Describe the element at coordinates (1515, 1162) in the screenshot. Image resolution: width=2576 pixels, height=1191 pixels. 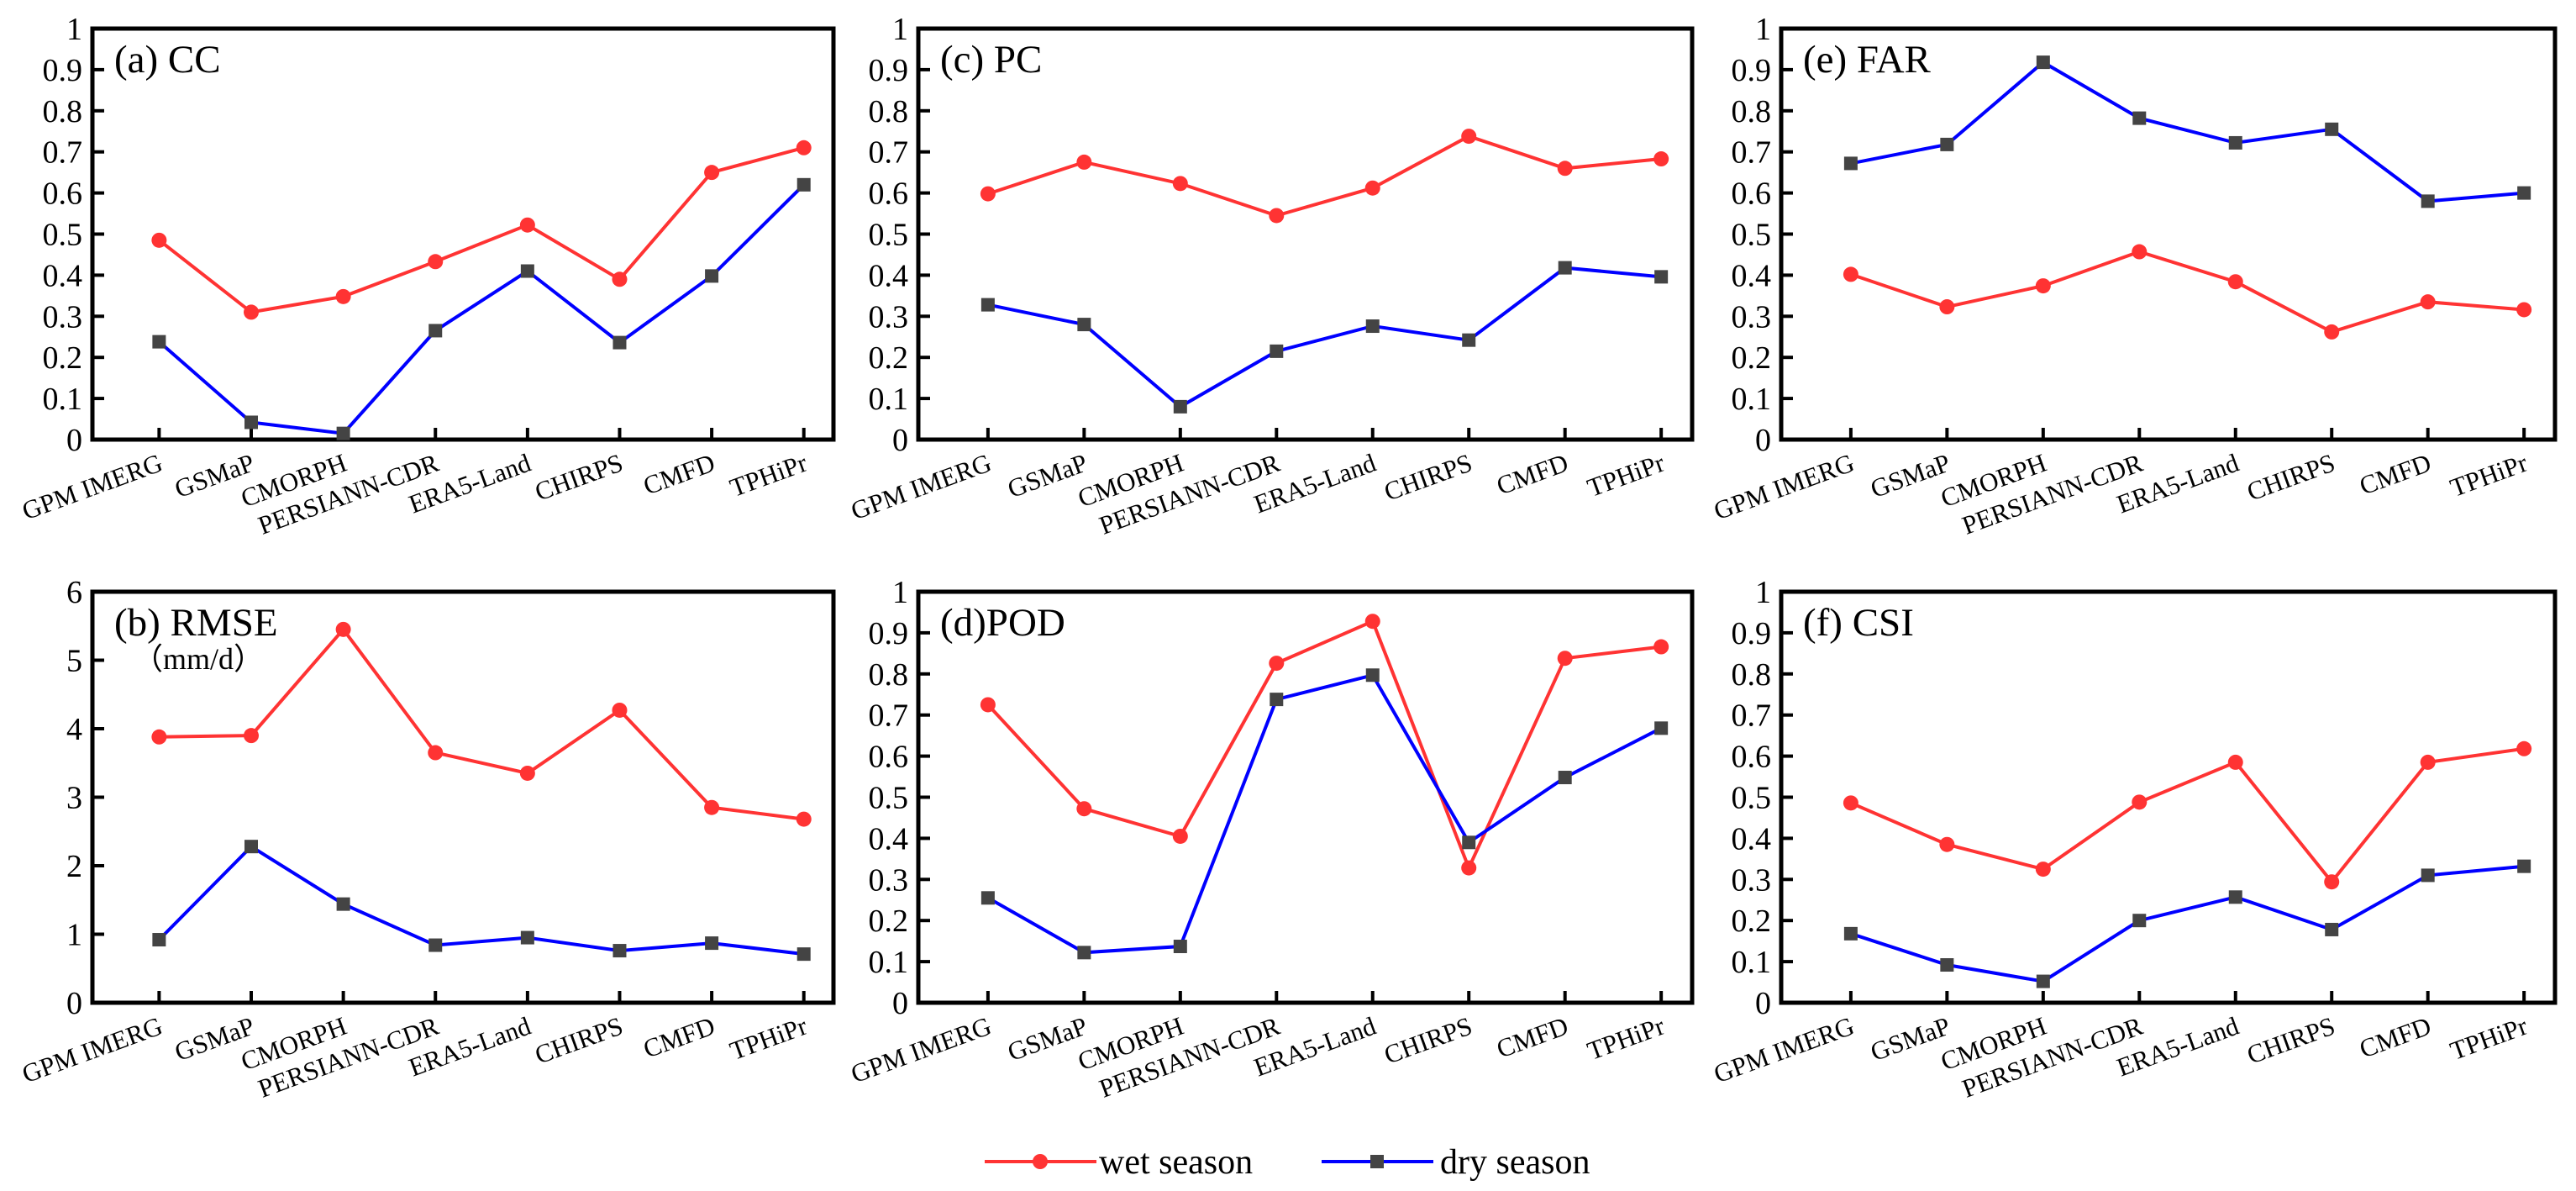
I see `legend-dry-label: dry season` at that location.